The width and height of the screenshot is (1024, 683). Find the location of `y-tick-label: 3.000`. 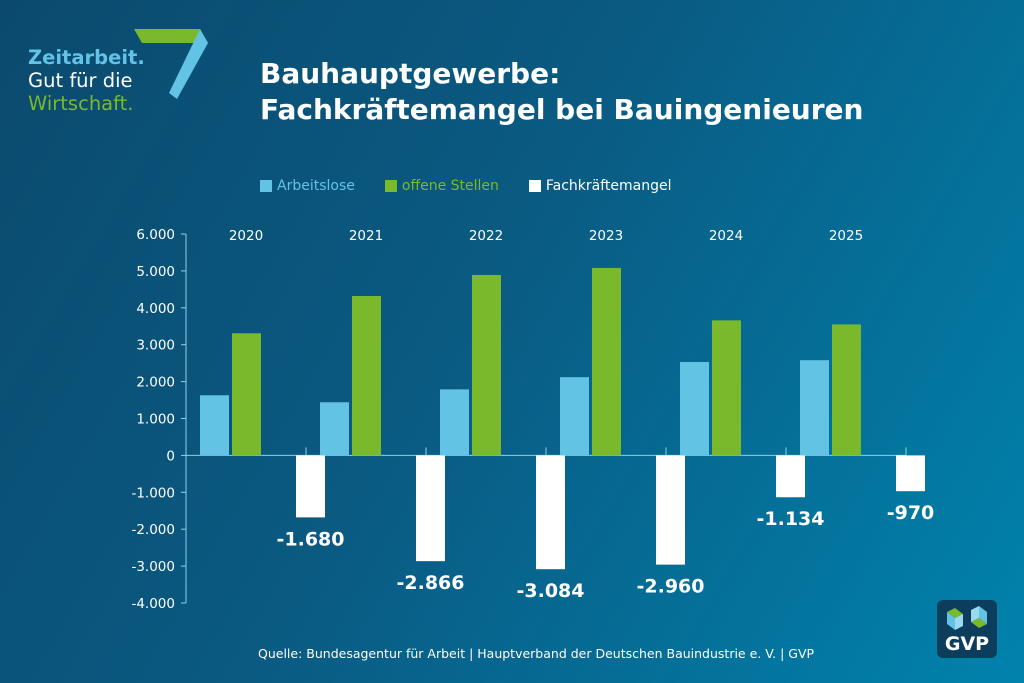

y-tick-label: 3.000 is located at coordinates (155, 346).